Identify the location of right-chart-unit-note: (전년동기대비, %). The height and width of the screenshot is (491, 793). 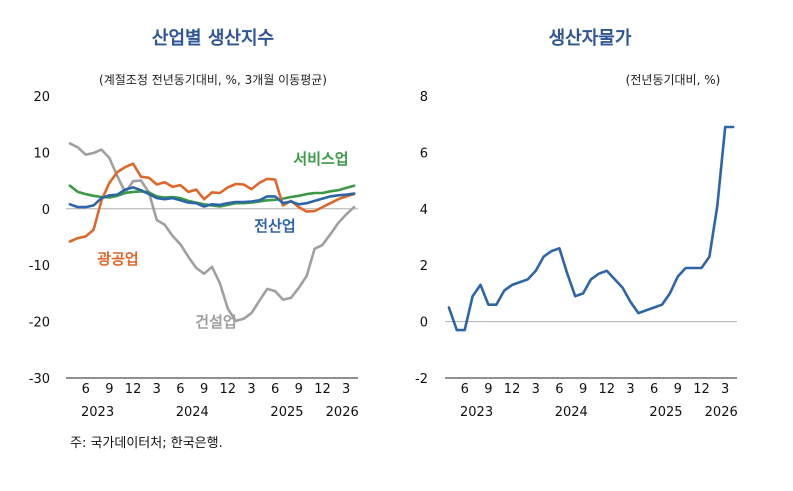
(673, 80).